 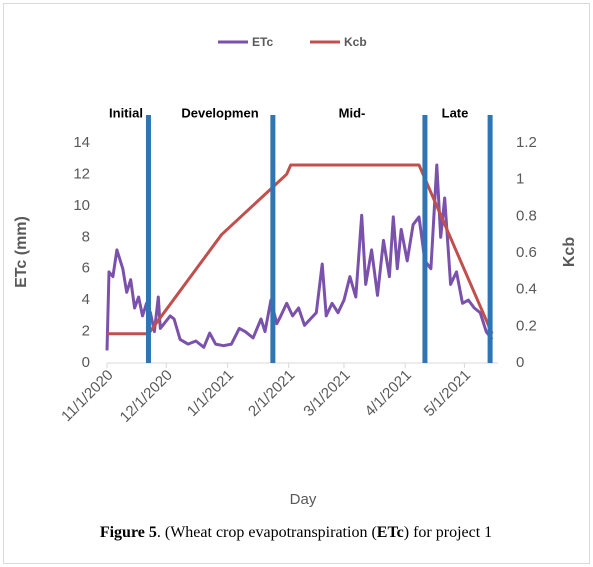 What do you see at coordinates (86, 362) in the screenshot?
I see `y-tick-label: 0` at bounding box center [86, 362].